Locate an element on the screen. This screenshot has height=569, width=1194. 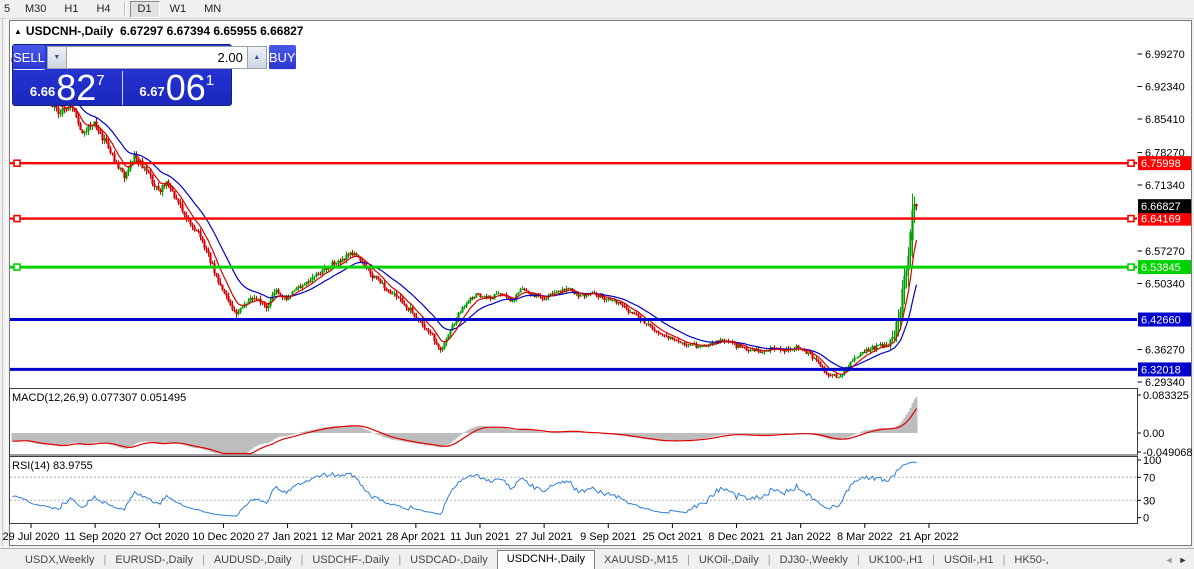
sell-price-display: 6.66 82 7 is located at coordinates (68, 87).